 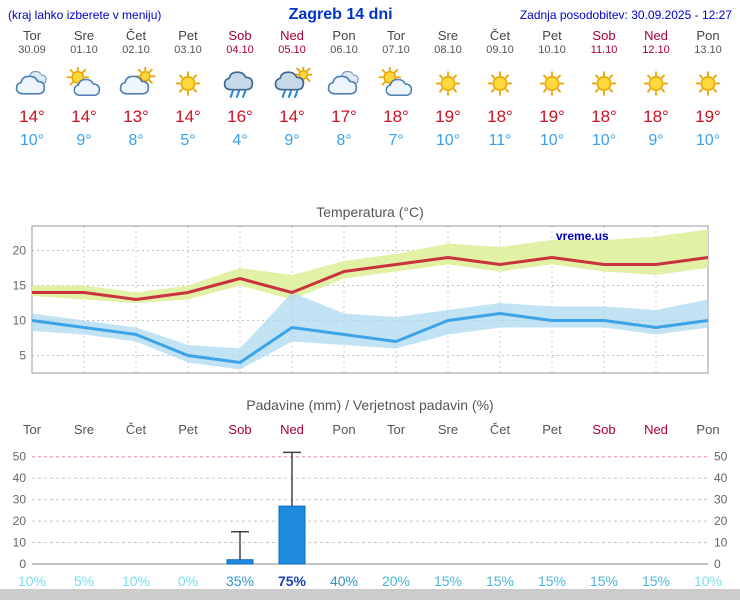 What do you see at coordinates (344, 429) in the screenshot?
I see `precip-day-label: Pon` at bounding box center [344, 429].